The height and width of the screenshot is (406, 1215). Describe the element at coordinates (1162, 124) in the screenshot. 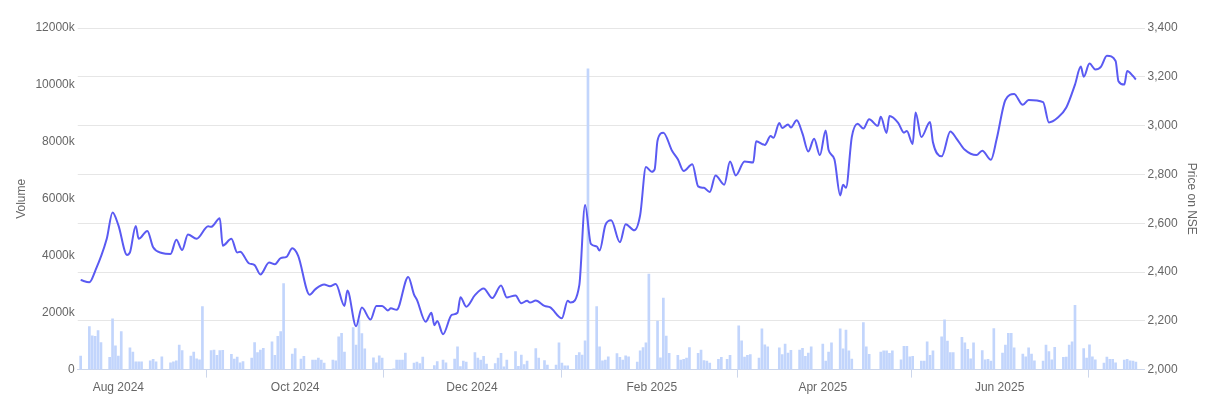

I see `y2-tick-label: 3,000` at that location.